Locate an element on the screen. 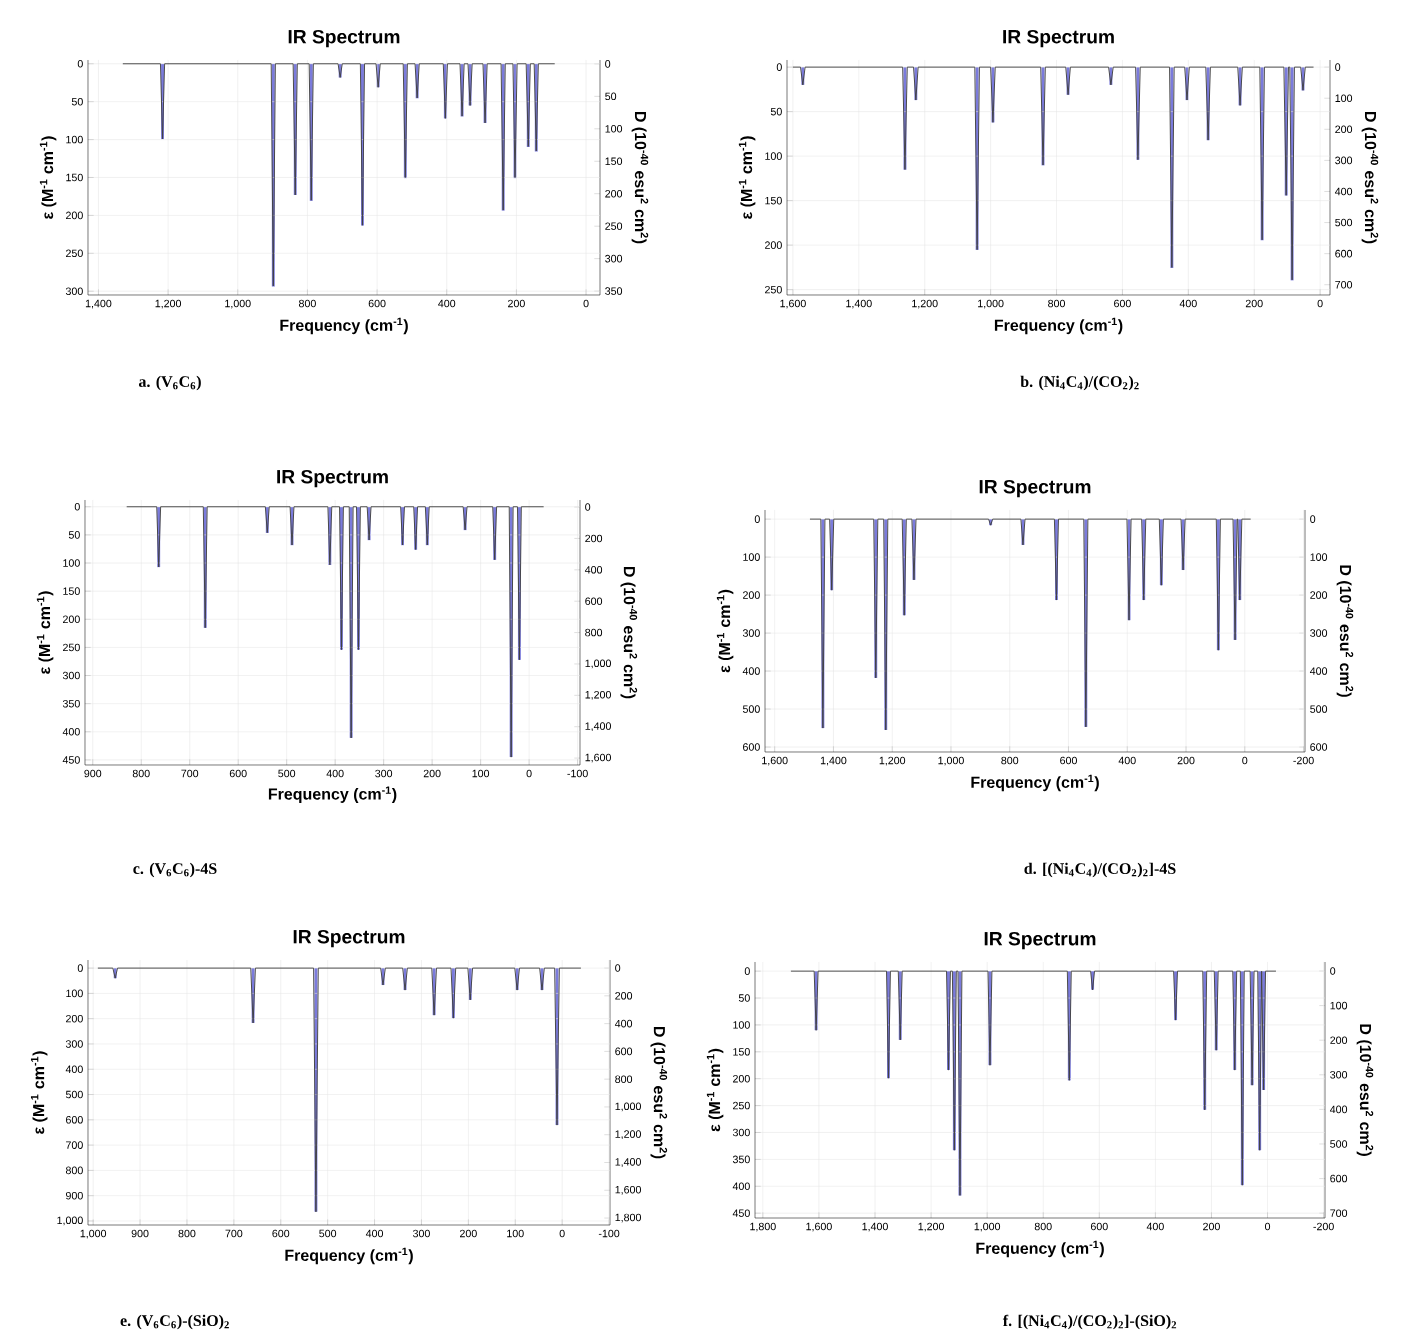  x-tick-label: 200 is located at coordinates (516, 303).